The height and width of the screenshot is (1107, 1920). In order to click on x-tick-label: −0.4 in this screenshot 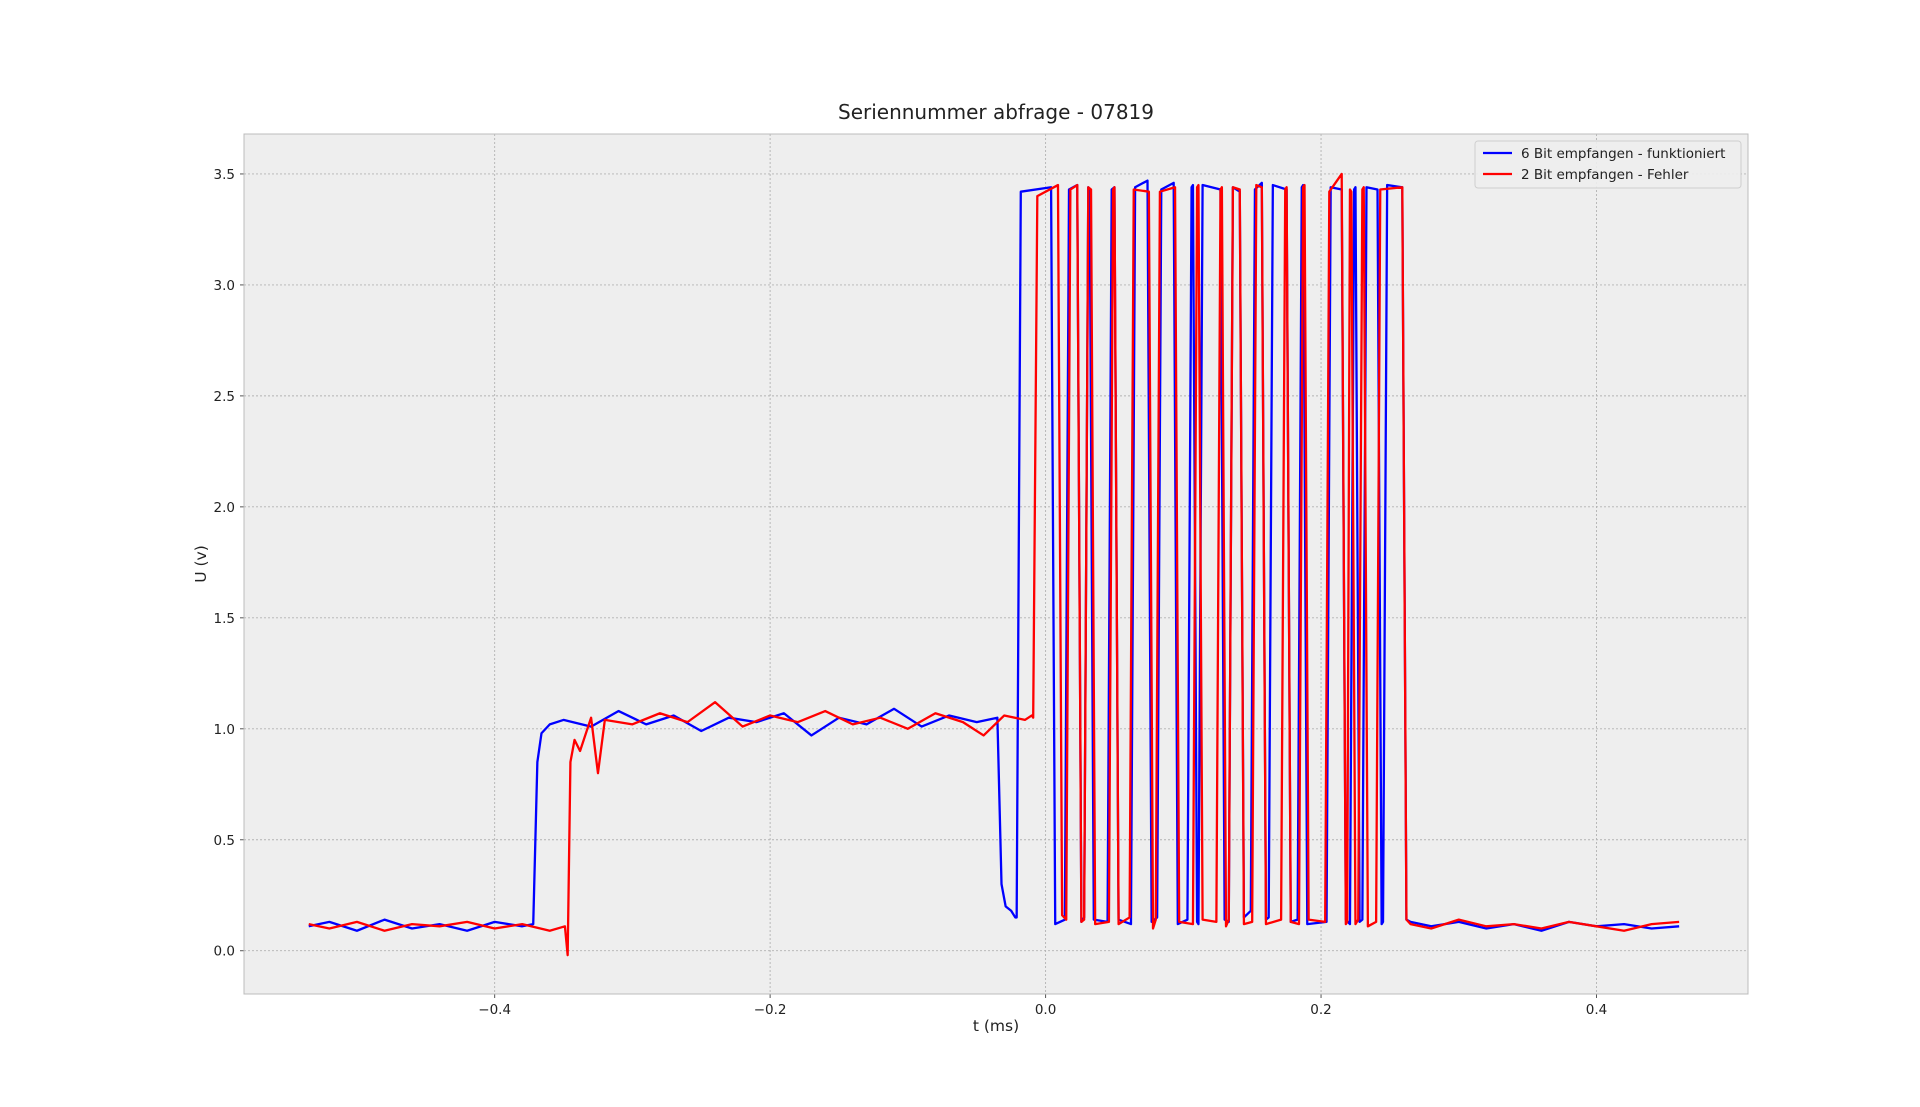, I will do `click(494, 1010)`.